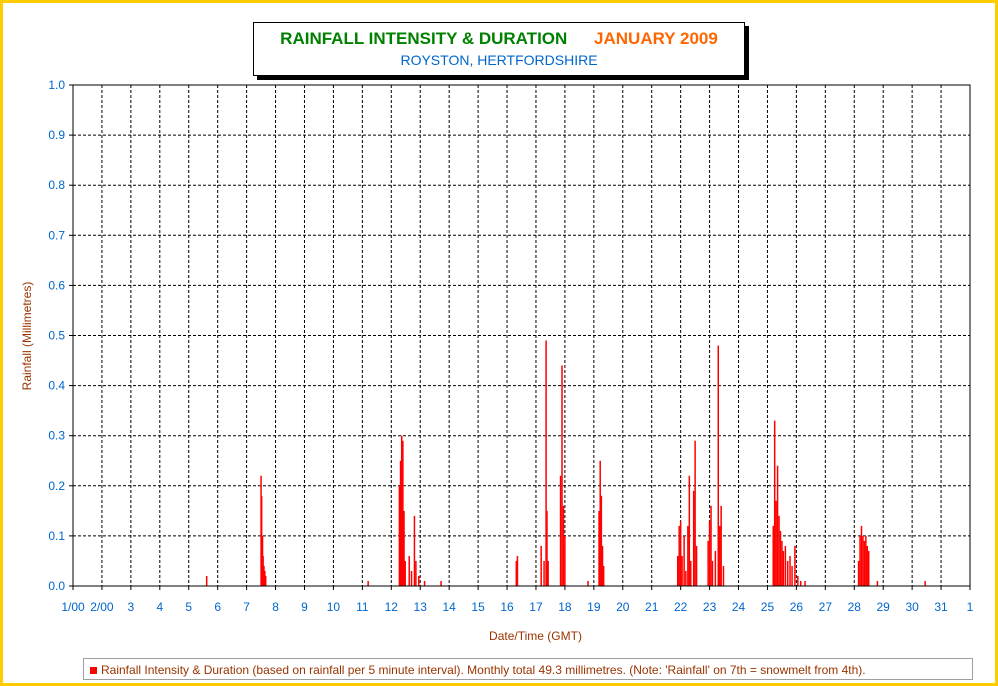  What do you see at coordinates (739, 607) in the screenshot?
I see `x-tick-label: 24` at bounding box center [739, 607].